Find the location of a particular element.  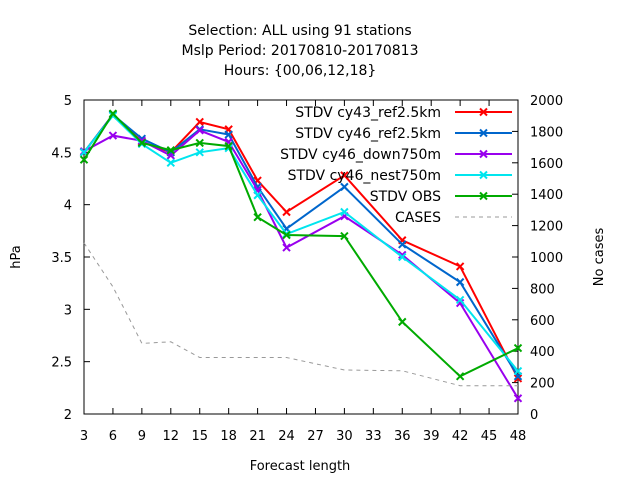

y2-tick-label: 600 is located at coordinates (542, 321).